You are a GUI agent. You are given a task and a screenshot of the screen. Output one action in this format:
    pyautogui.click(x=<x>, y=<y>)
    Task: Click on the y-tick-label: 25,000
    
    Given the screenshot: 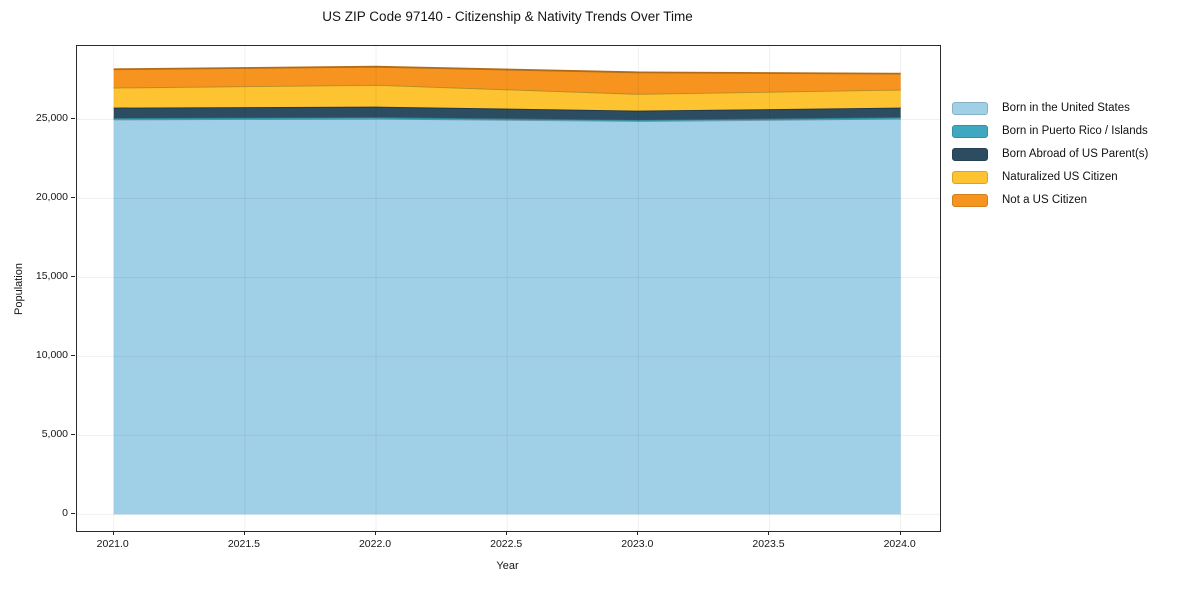 What is the action you would take?
    pyautogui.click(x=51, y=117)
    